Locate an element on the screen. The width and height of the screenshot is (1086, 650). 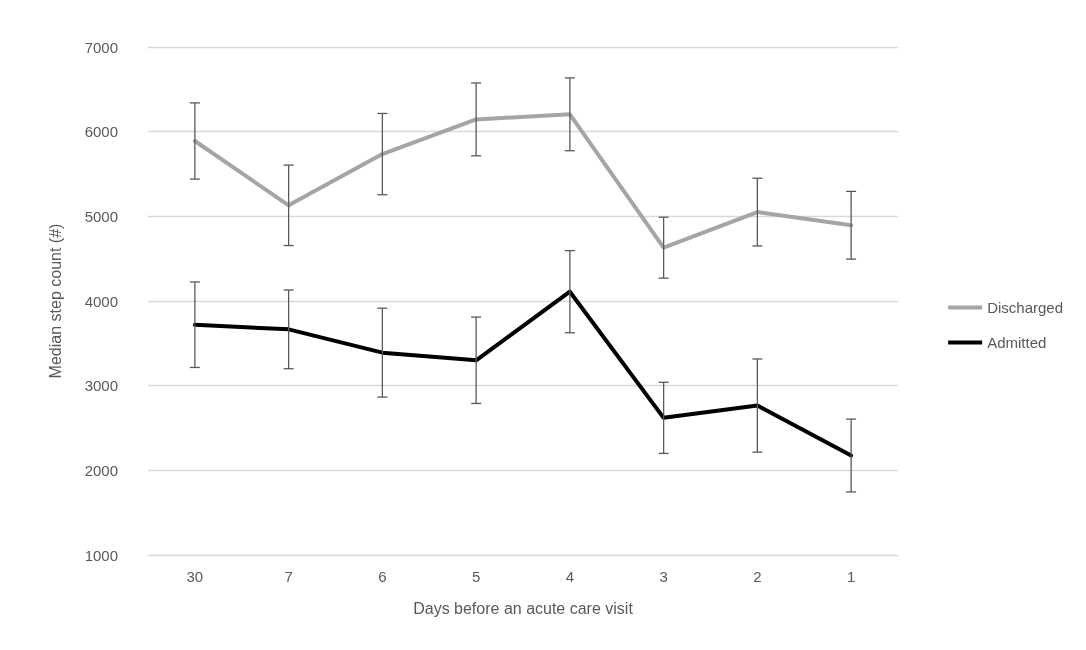
y-tick-label: 3000 is located at coordinates (101, 386).